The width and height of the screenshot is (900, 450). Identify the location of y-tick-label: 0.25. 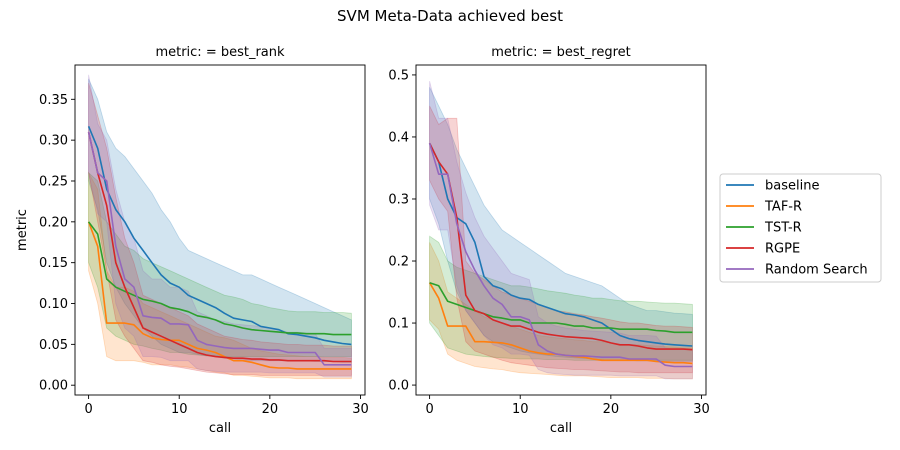
(53, 181).